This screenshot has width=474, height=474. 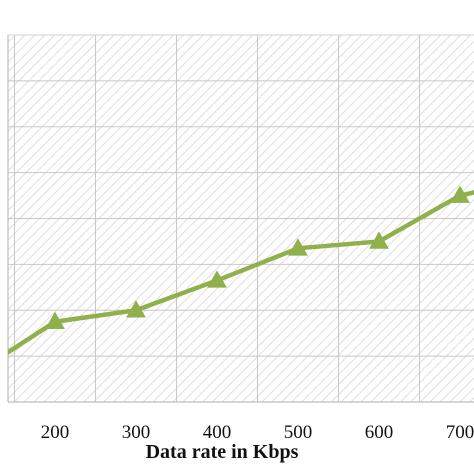 What do you see at coordinates (379, 432) in the screenshot?
I see `x-tick-label: 600` at bounding box center [379, 432].